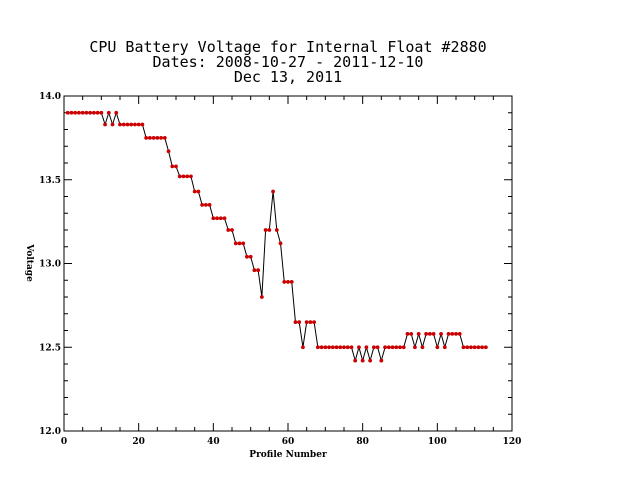 The image size is (640, 485). Describe the element at coordinates (288, 442) in the screenshot. I see `x-tick-label: 60` at that location.